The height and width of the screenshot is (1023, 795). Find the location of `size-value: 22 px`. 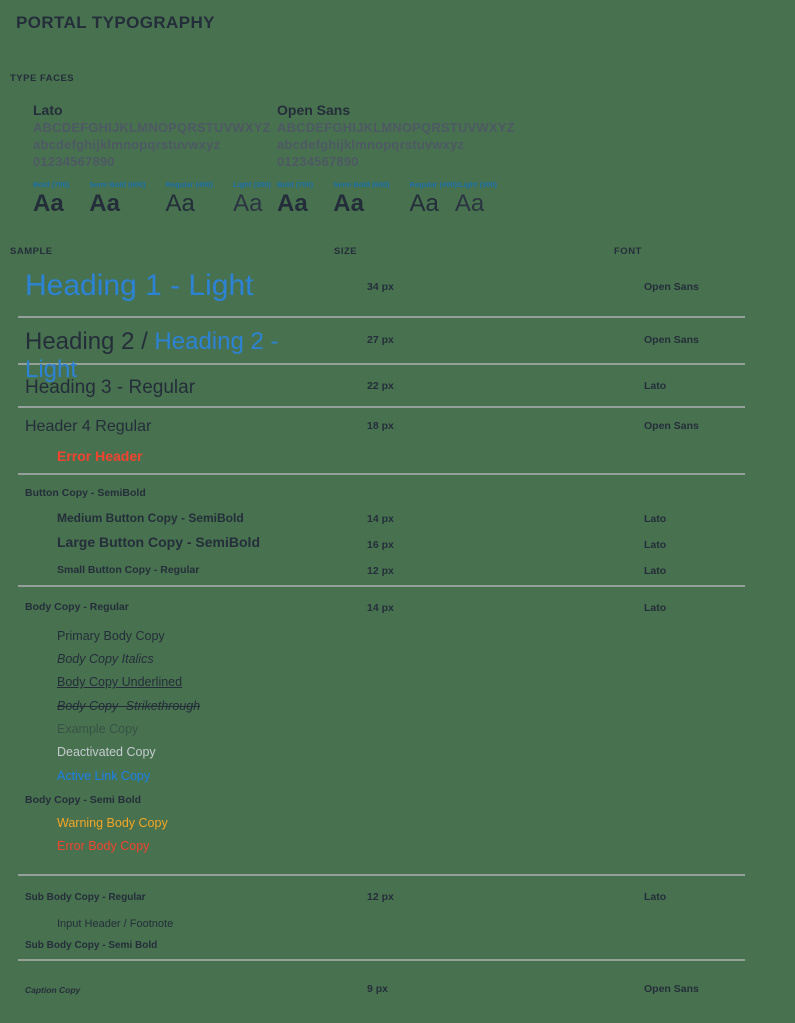

size-value: 22 px is located at coordinates (380, 385).